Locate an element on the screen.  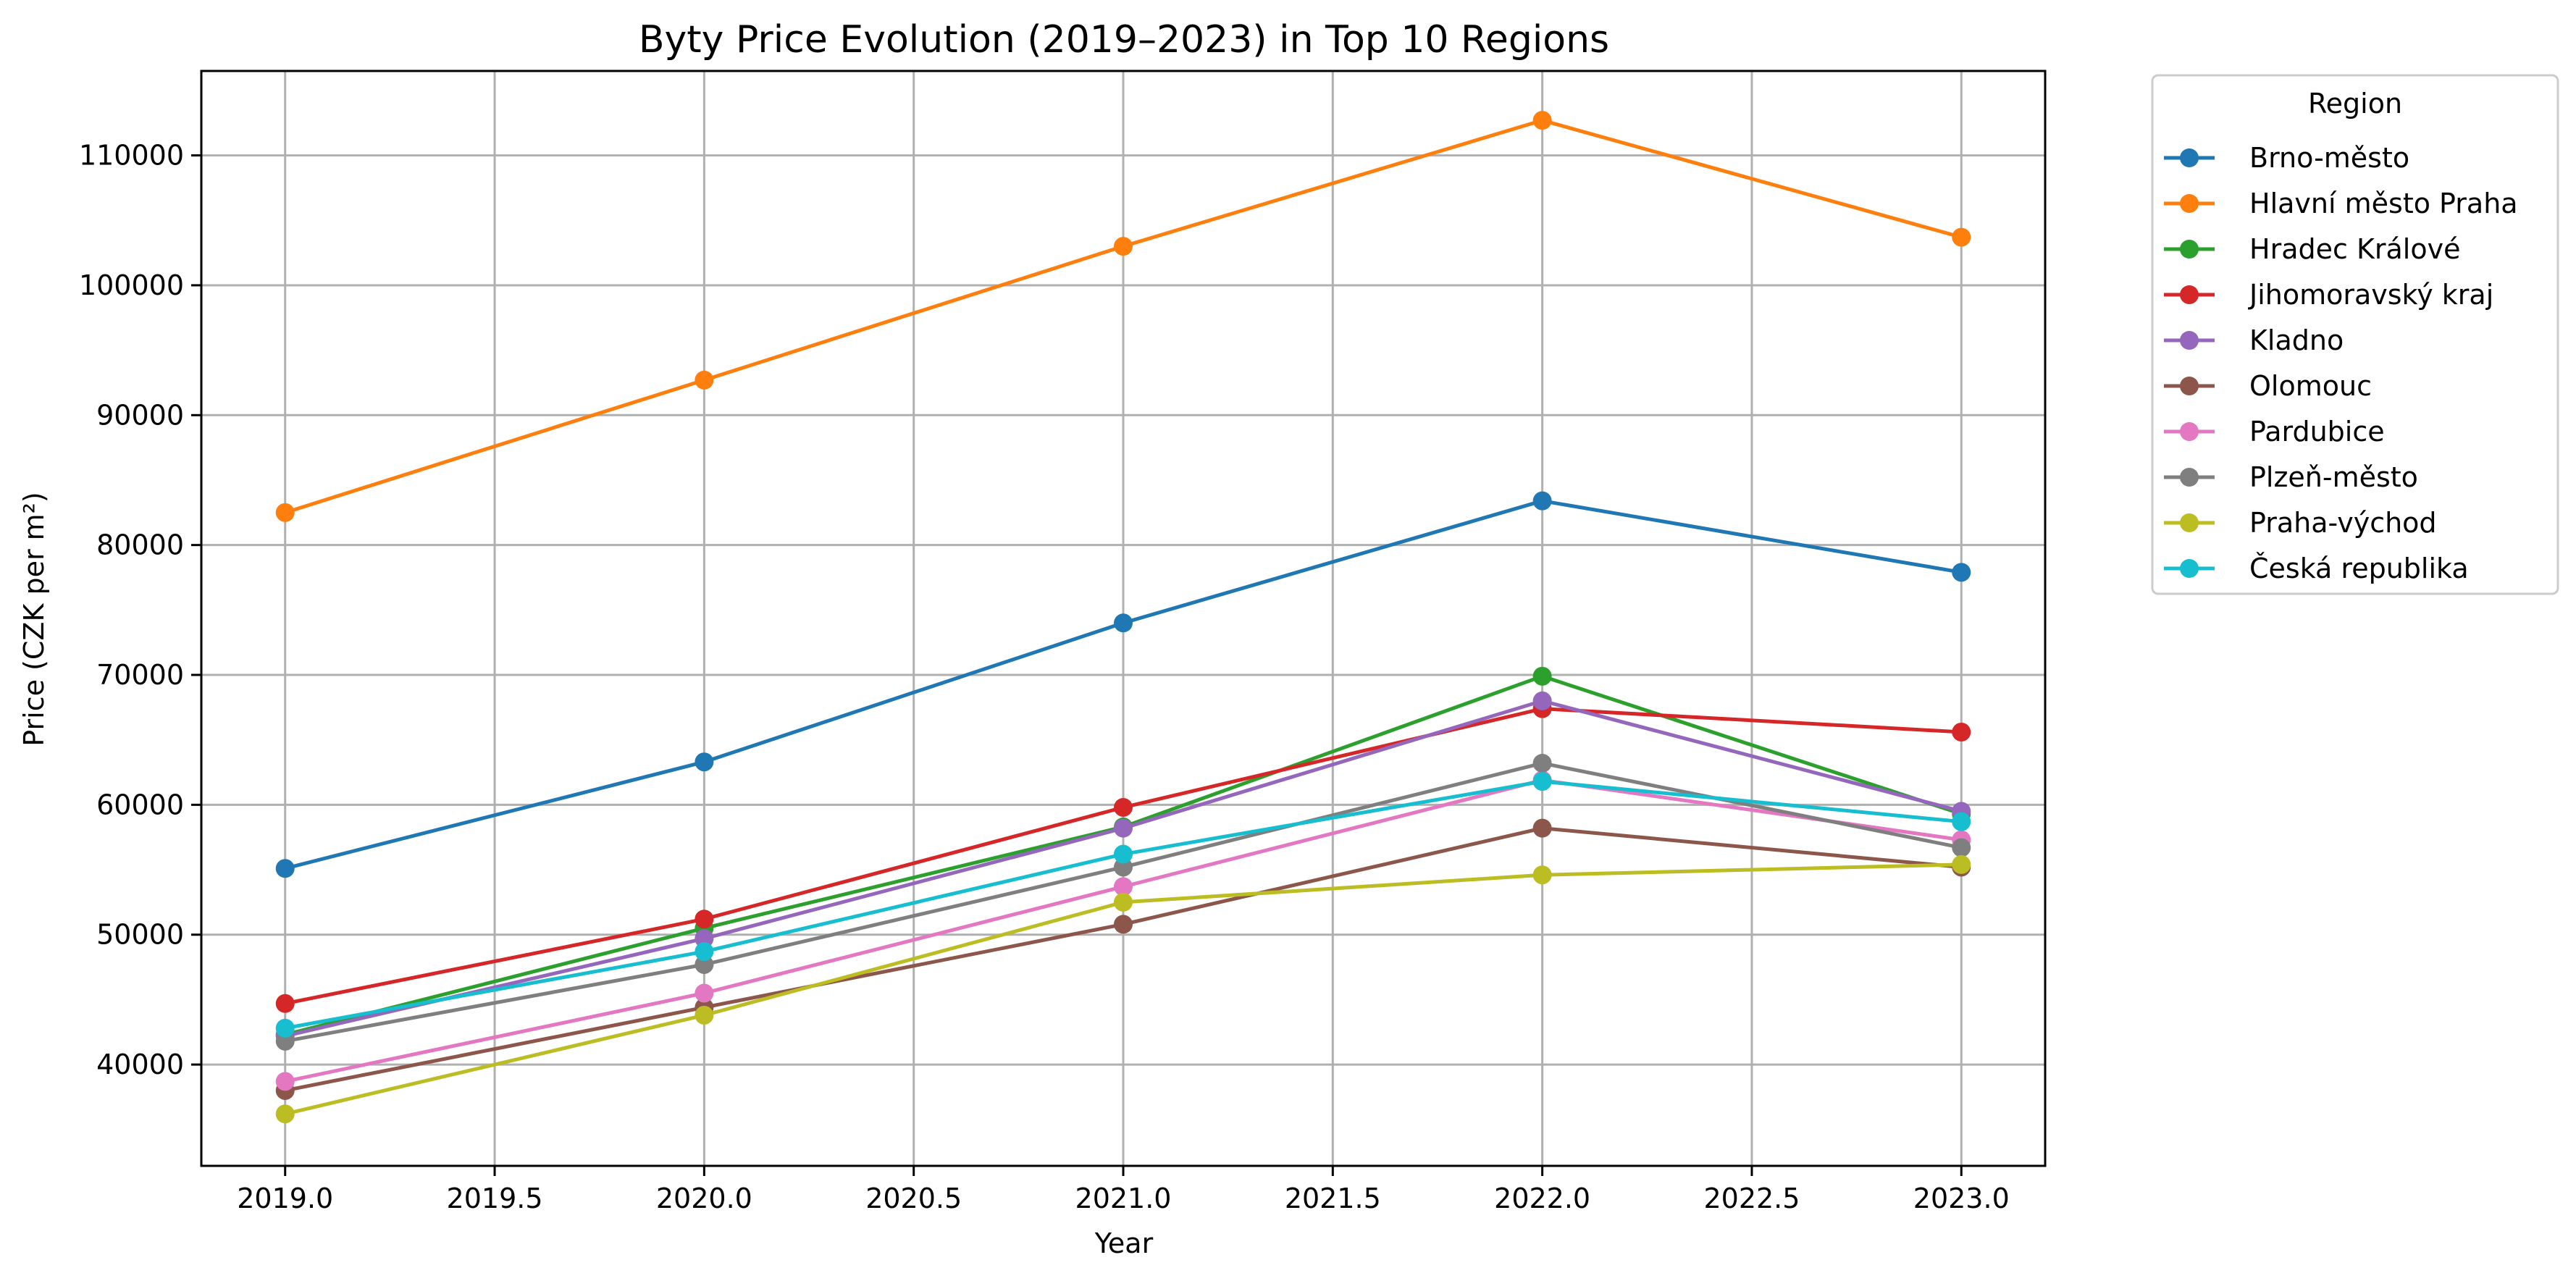
legend-box is located at coordinates (2355, 334).